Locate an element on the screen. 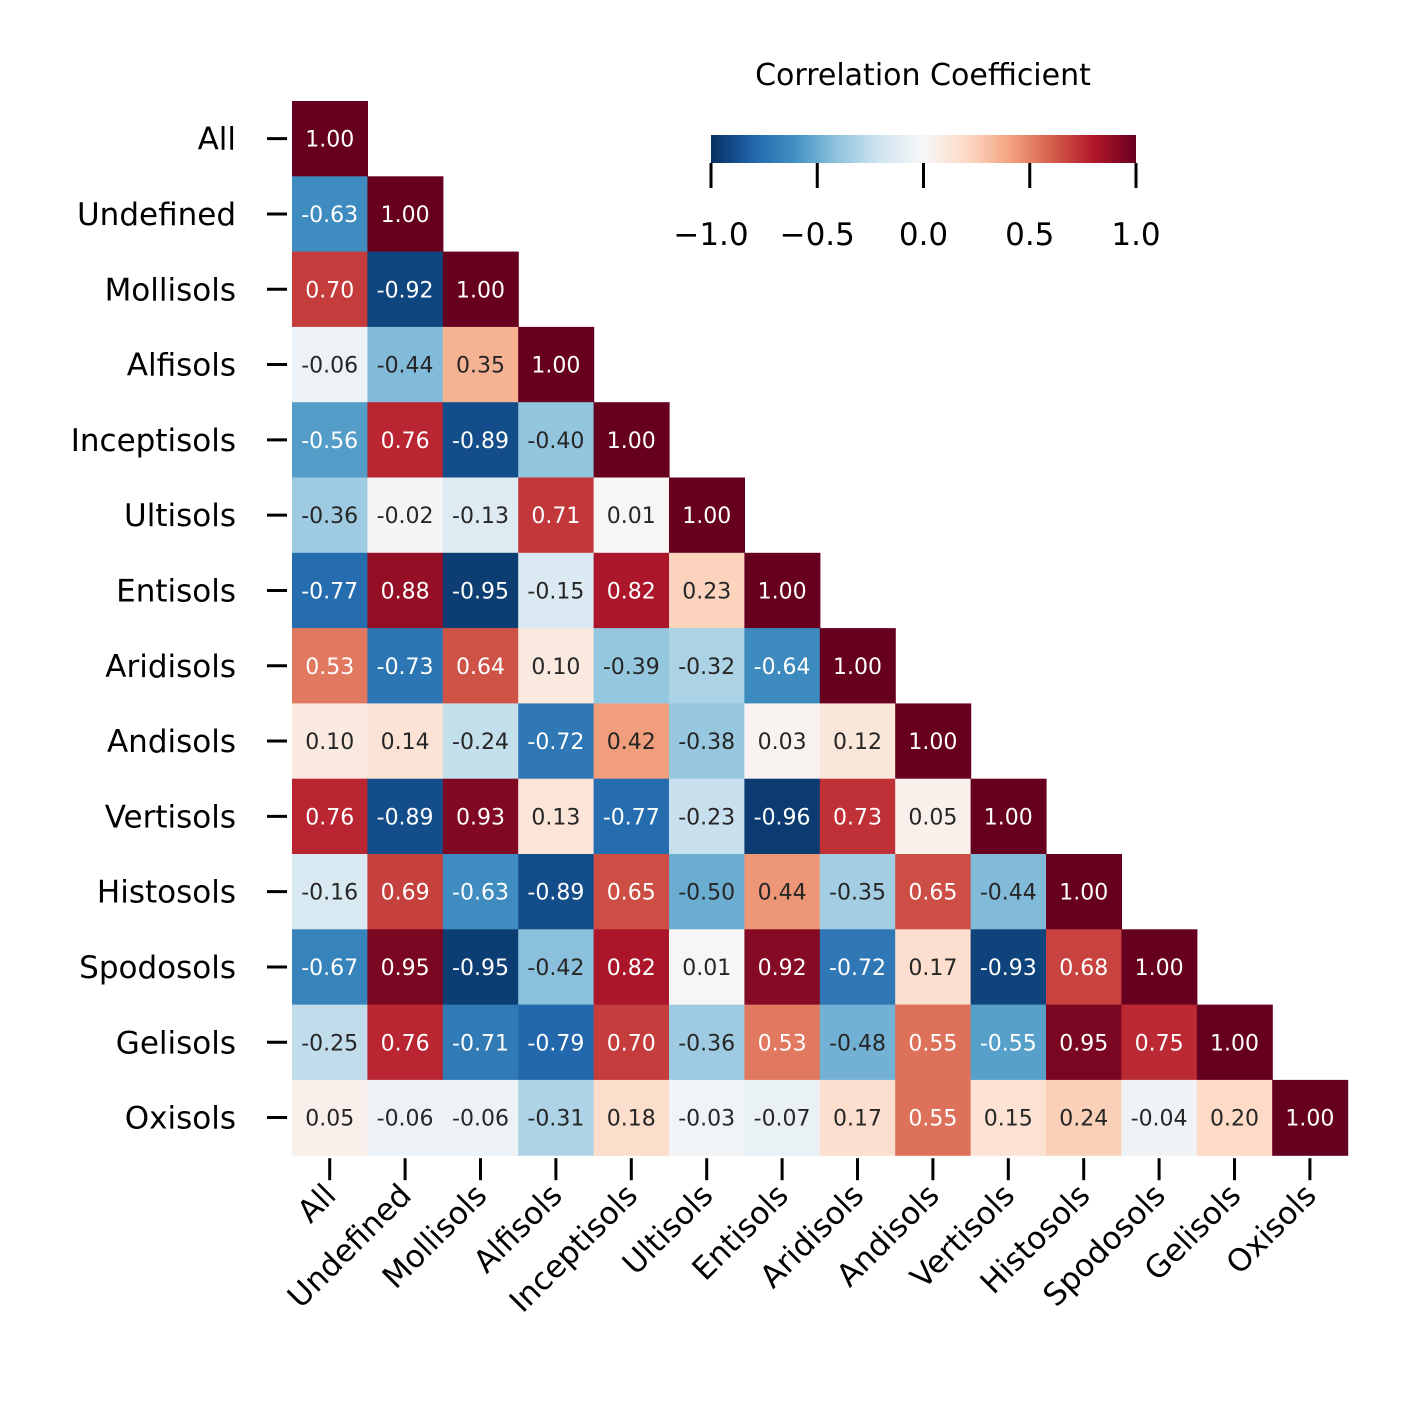 The image size is (1407, 1420). heatmap-cell-value: -0.95 is located at coordinates (480, 591).